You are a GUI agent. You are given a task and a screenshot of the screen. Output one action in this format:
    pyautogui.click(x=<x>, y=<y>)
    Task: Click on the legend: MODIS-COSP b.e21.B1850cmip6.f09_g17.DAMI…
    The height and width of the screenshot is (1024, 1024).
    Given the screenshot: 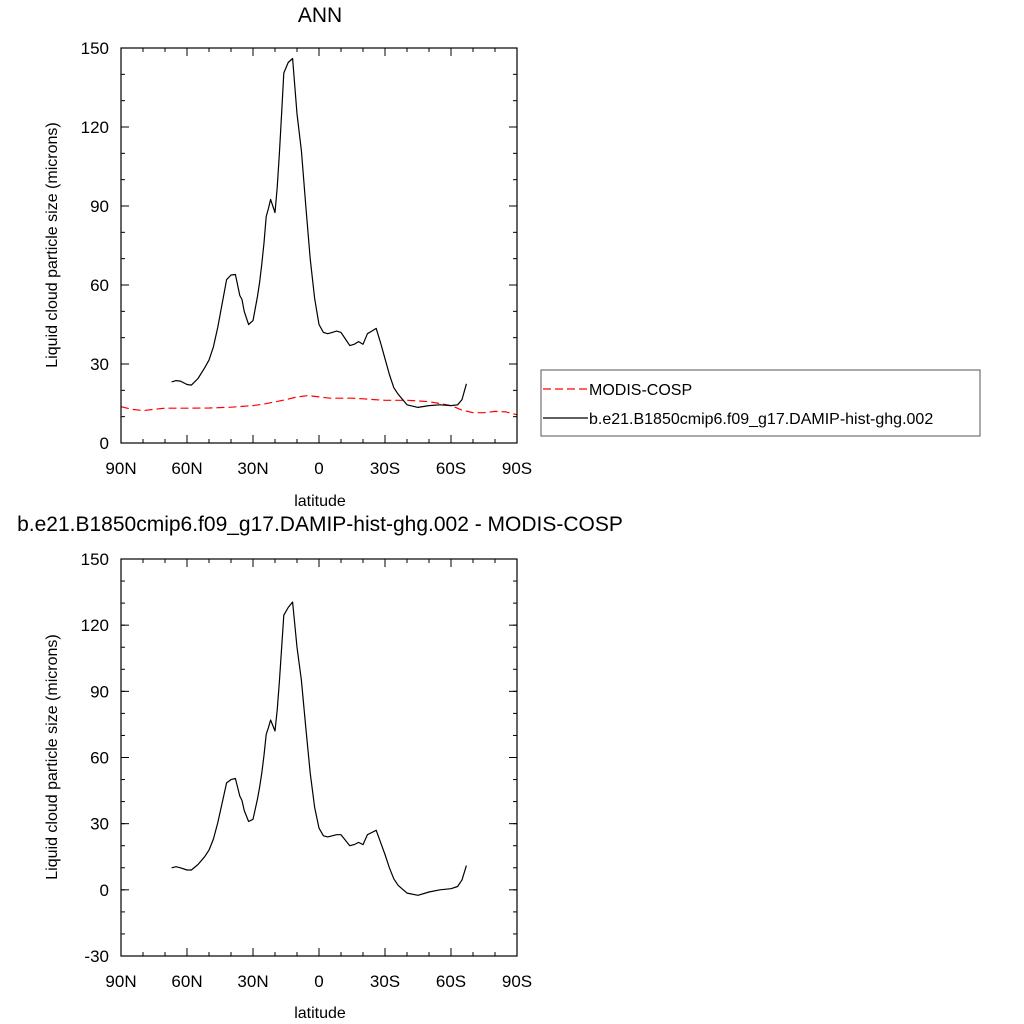 What is the action you would take?
    pyautogui.click(x=760, y=403)
    